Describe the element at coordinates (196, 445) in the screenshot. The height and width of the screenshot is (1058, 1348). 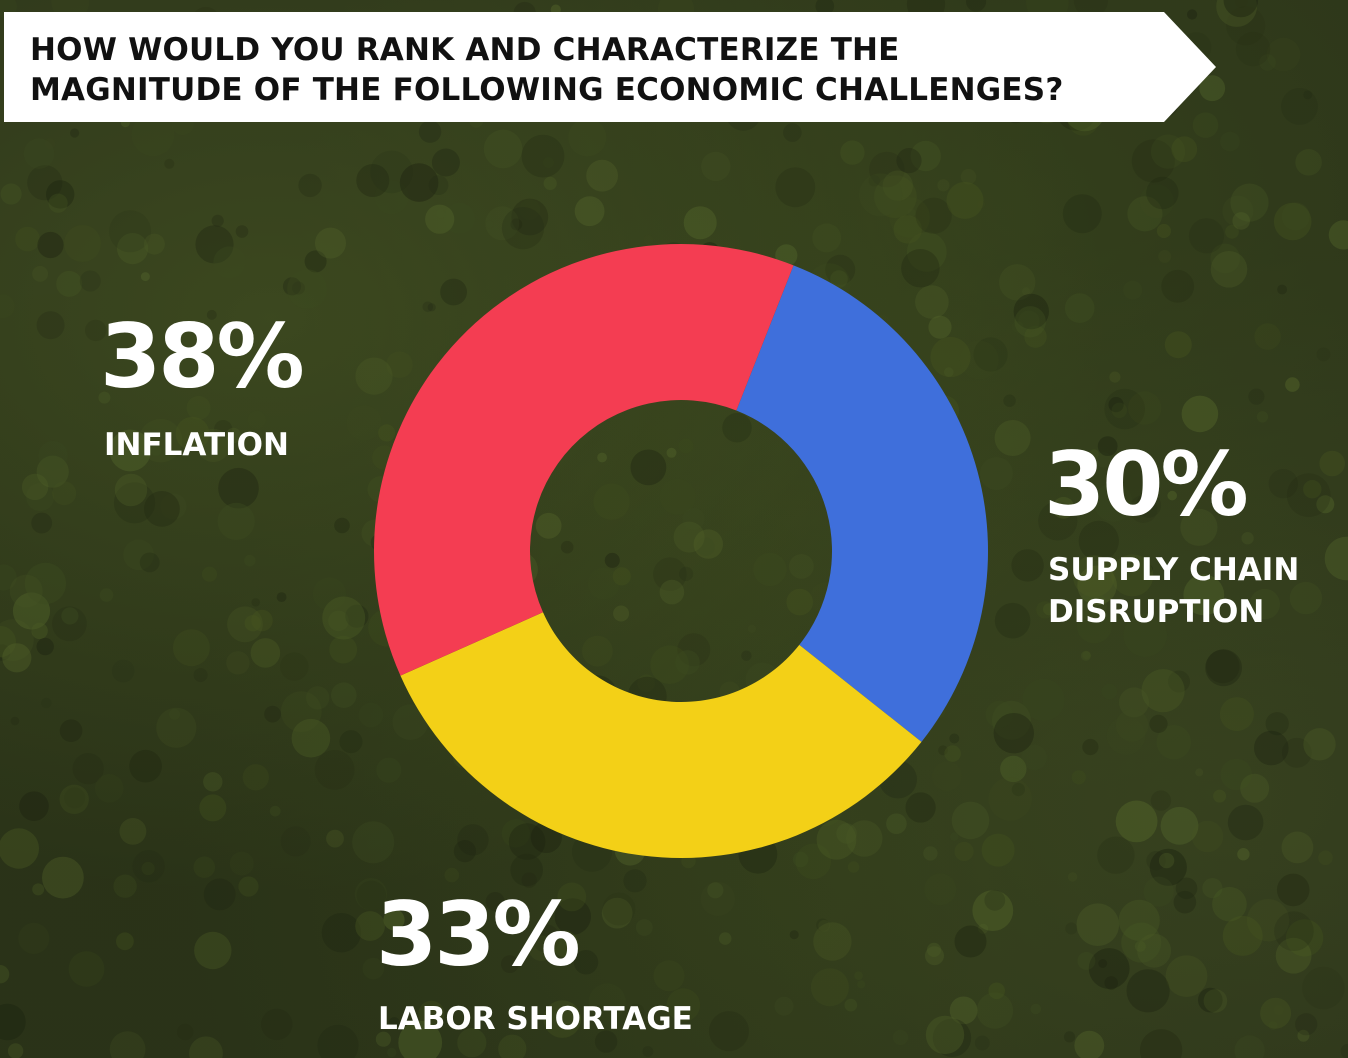
I see `inflation-category-label: INFLATION` at that location.